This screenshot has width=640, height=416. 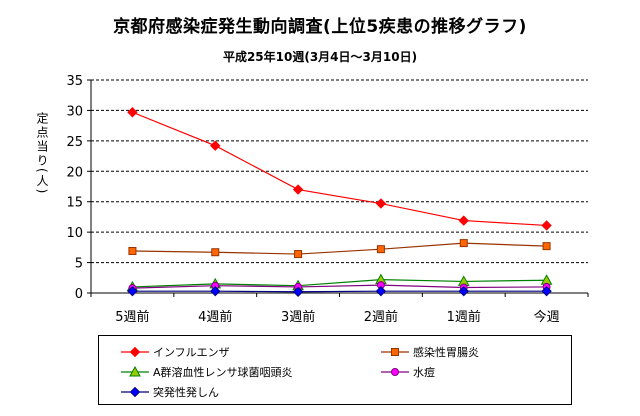 I want to click on x-tick-label: 1週前, so click(x=464, y=317).